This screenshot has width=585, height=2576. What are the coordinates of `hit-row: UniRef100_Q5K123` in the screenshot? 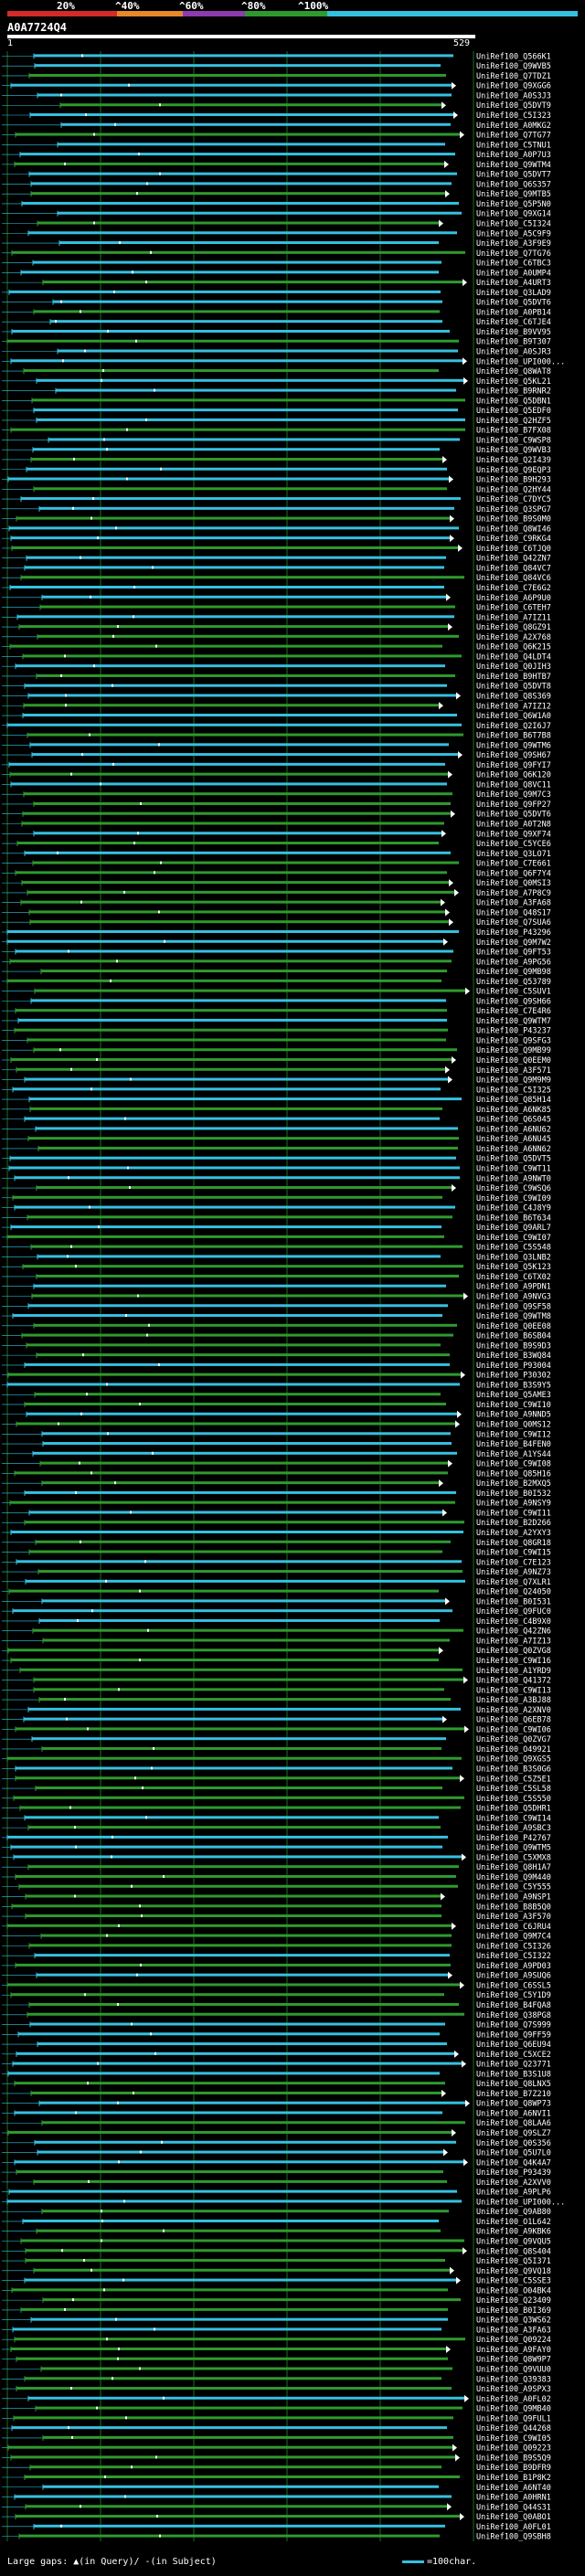 It's located at (276, 1267).